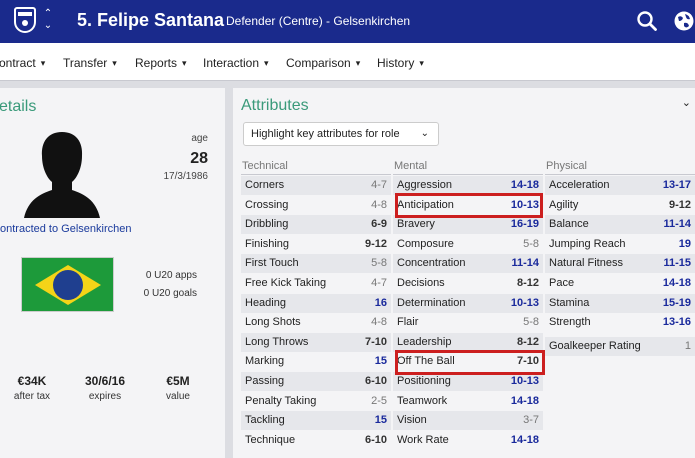 The height and width of the screenshot is (458, 695). What do you see at coordinates (275, 105) in the screenshot?
I see `attributes-title: Attributes` at bounding box center [275, 105].